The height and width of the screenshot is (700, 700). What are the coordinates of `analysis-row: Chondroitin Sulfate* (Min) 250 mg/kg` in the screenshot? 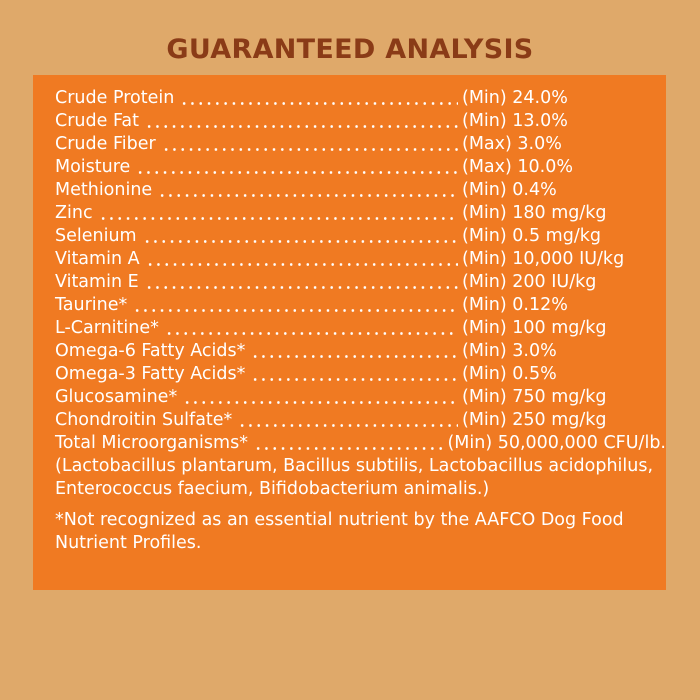 It's located at (360, 420).